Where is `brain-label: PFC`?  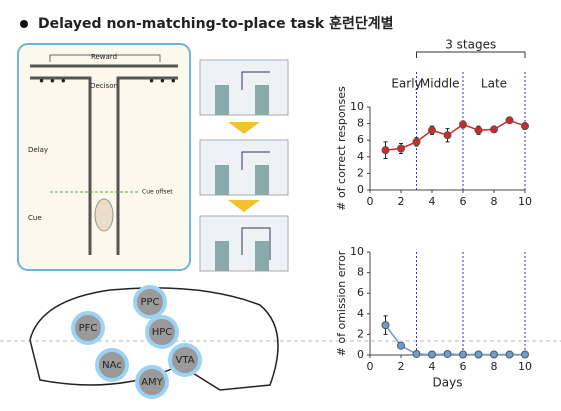
brain-label: PFC is located at coordinates (88, 328).